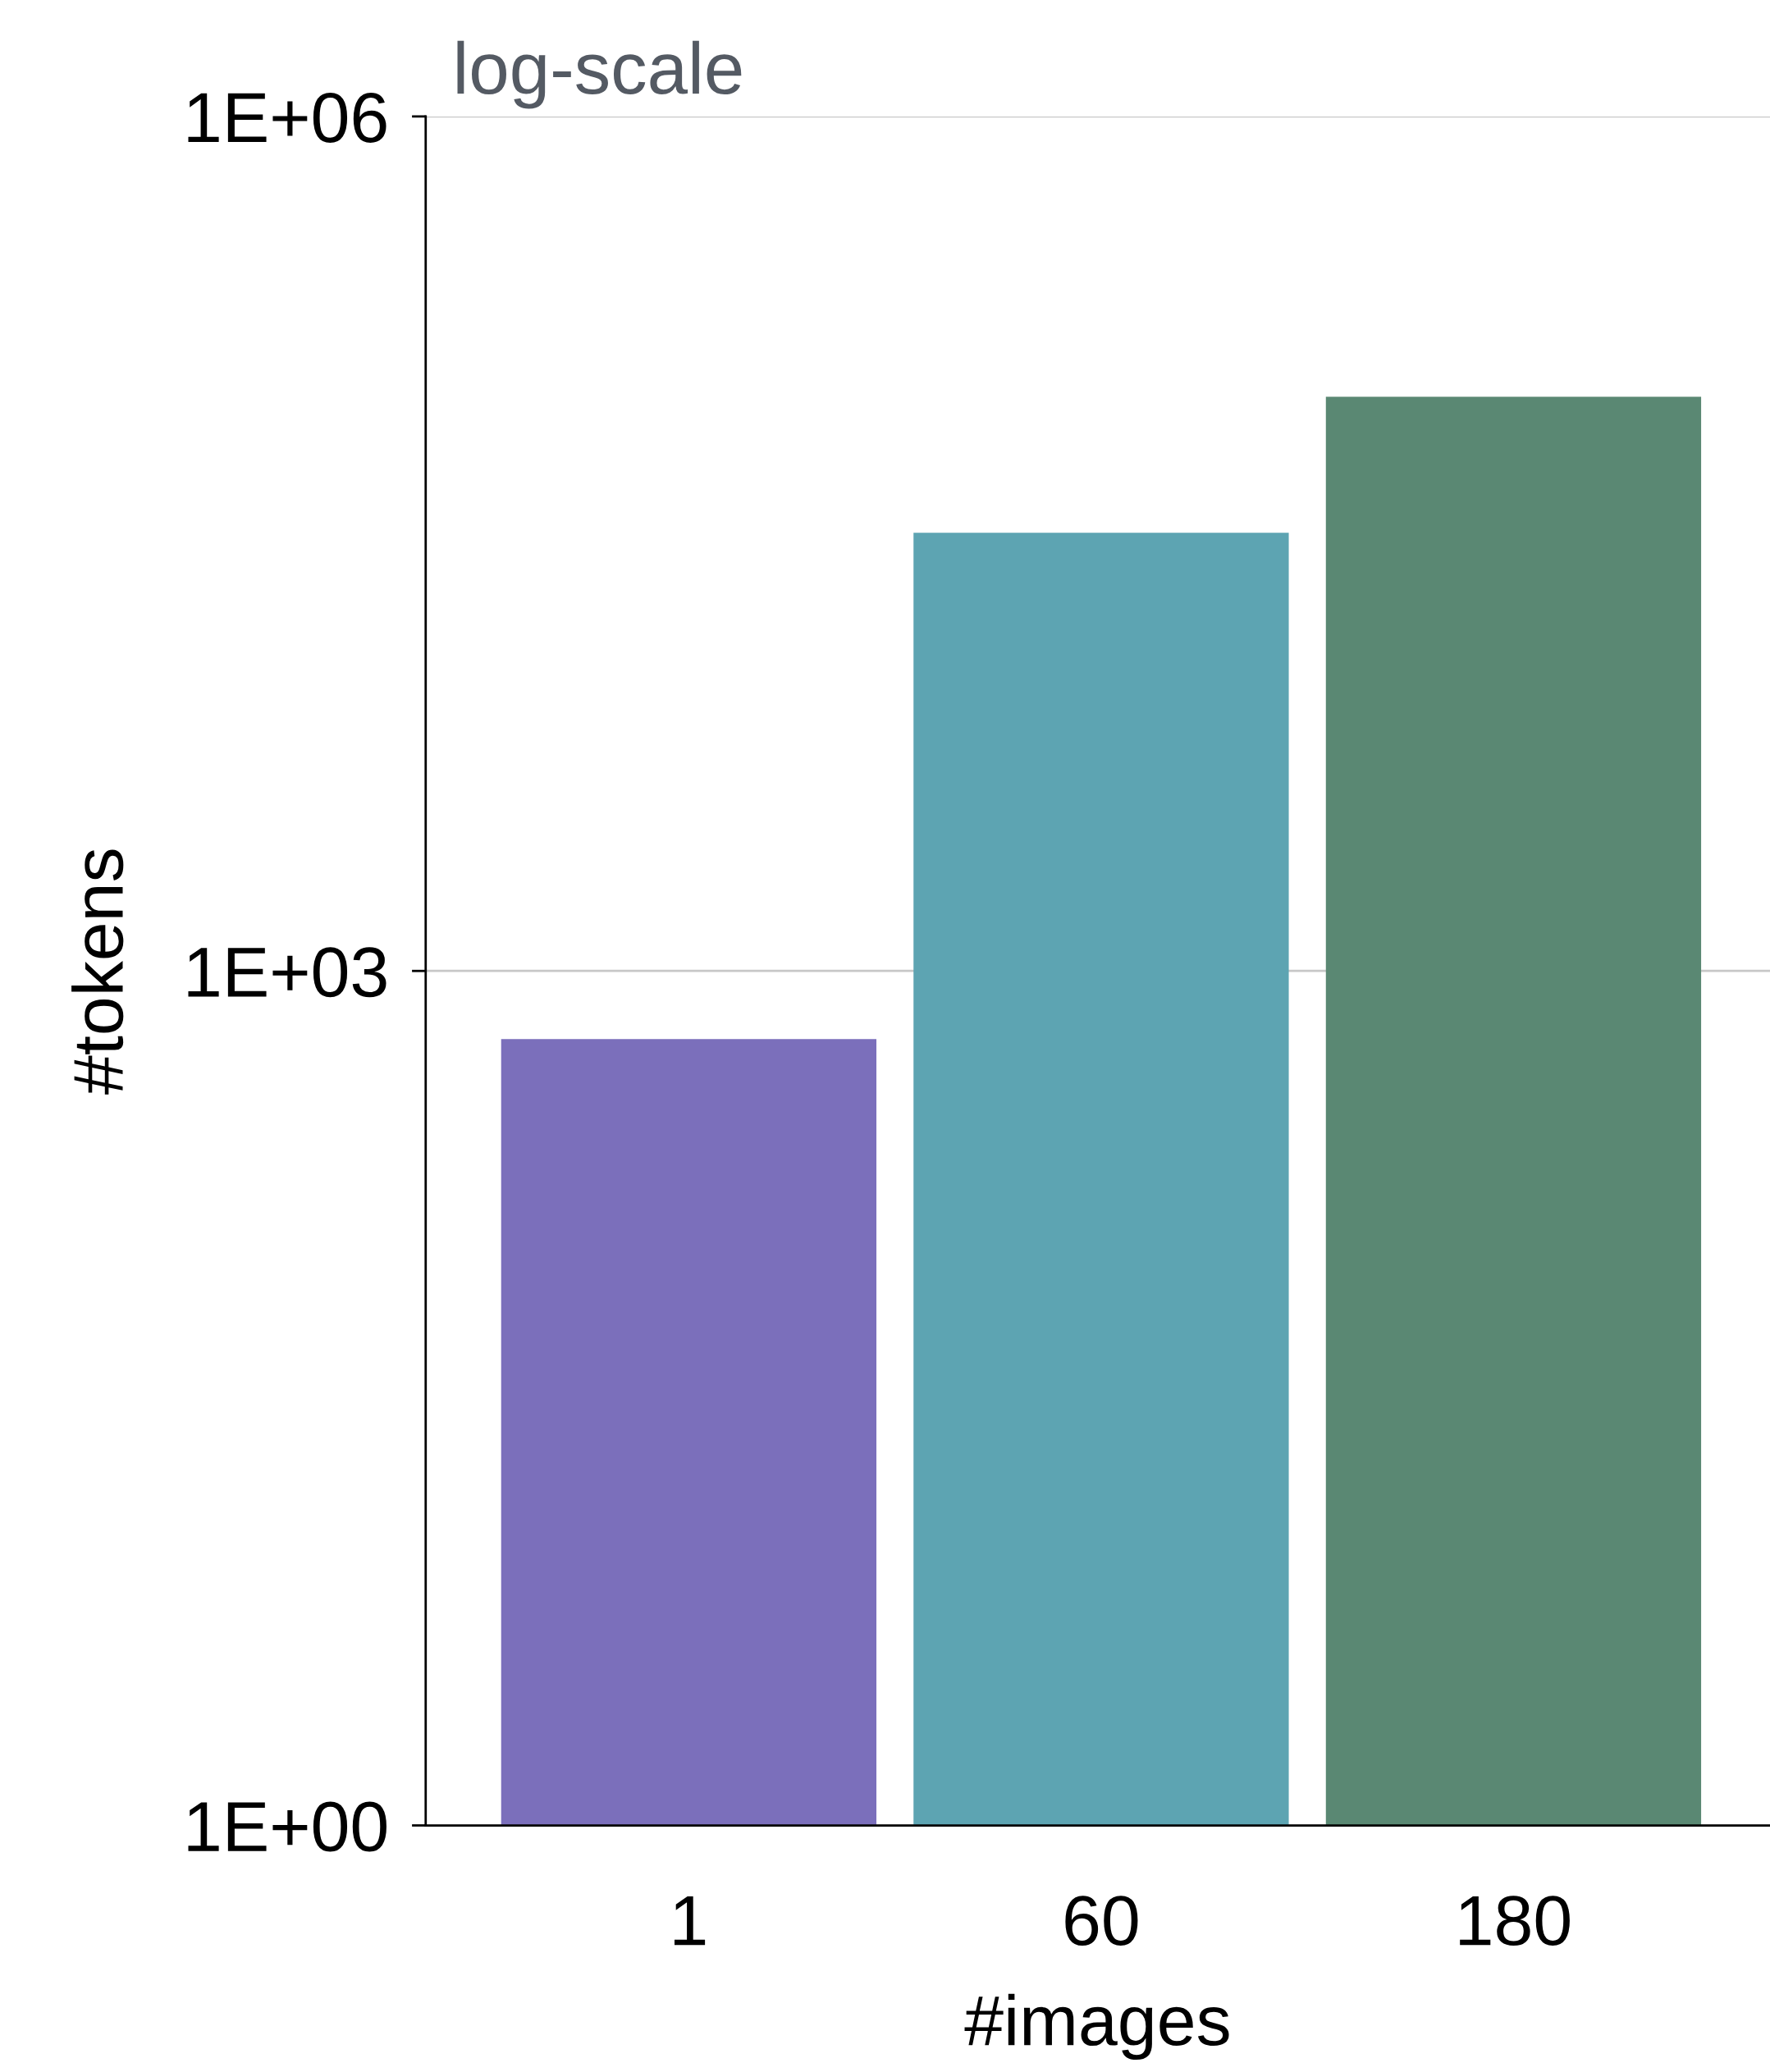  I want to click on x-tick-label: 60, so click(1101, 1921).